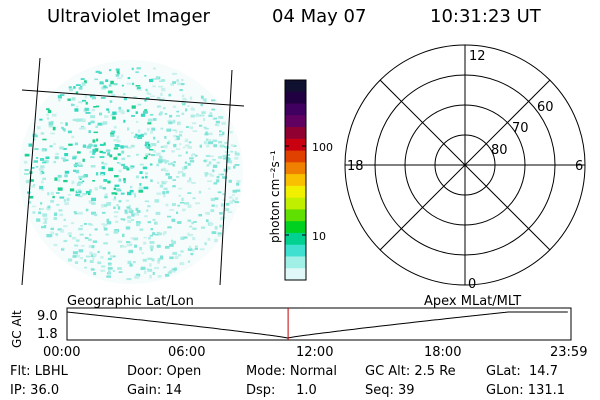  I want to click on mlt-label-6: 6, so click(579, 166).